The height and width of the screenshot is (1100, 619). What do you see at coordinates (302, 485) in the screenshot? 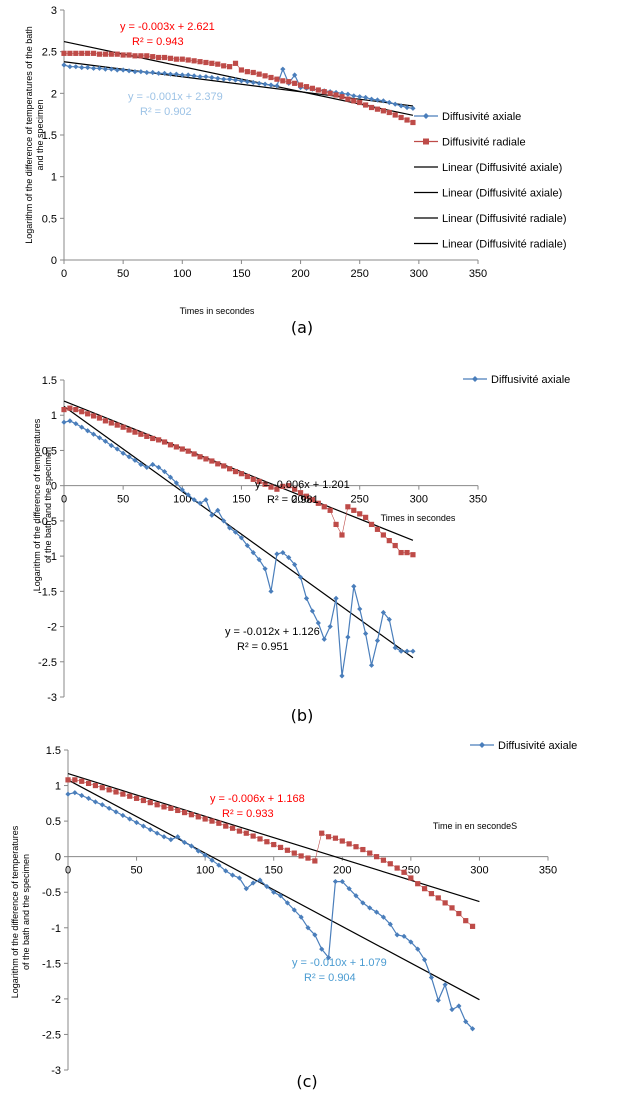
I see `trendline-equation: y = -0.006x + 1.201` at bounding box center [302, 485].